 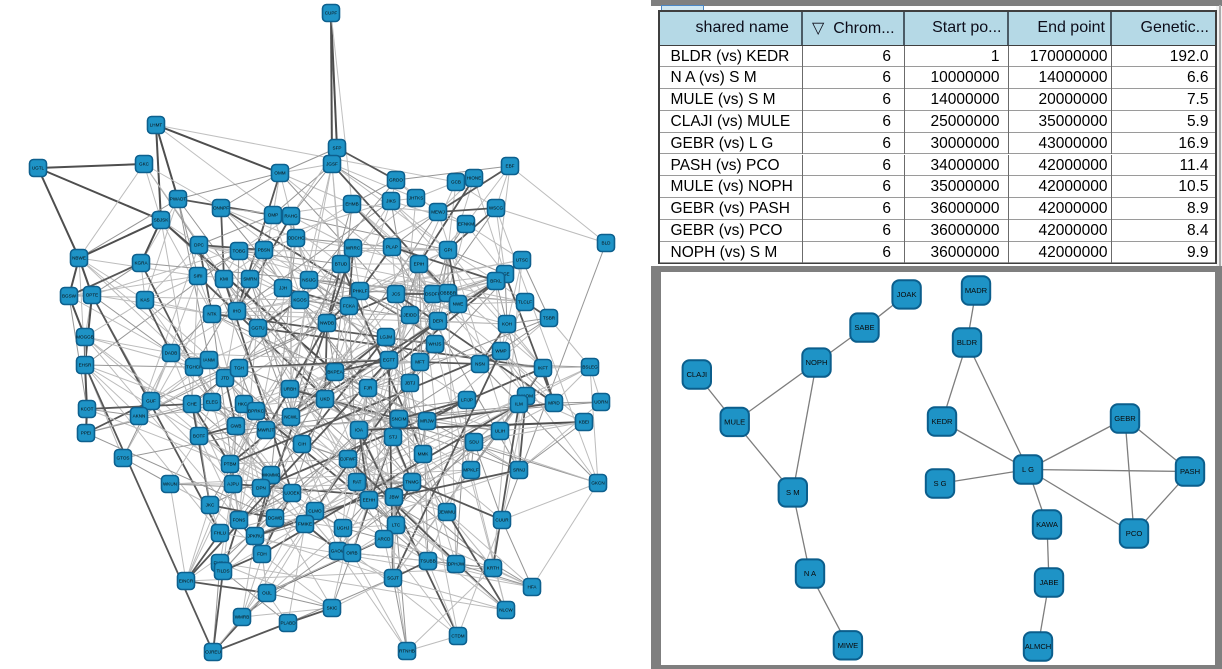 What do you see at coordinates (156, 125) in the screenshot?
I see `svg-text: LHMT` at bounding box center [156, 125].